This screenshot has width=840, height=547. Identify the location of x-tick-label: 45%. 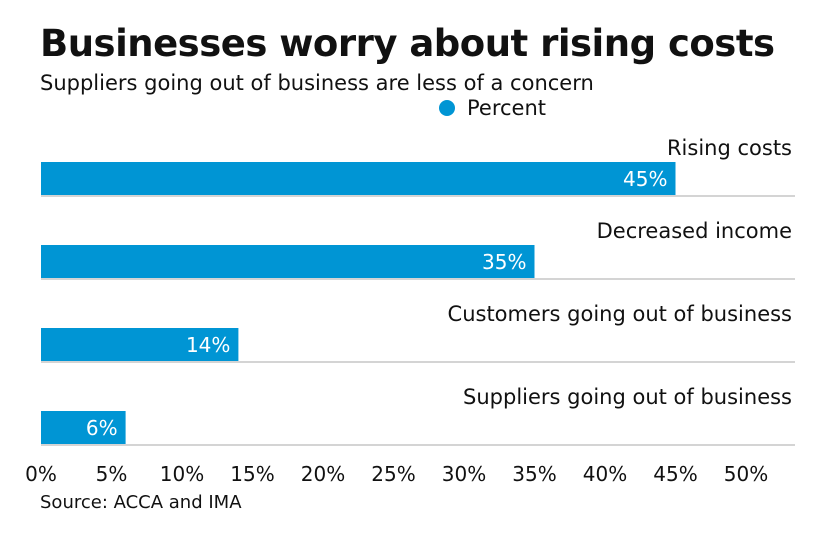
(675, 474).